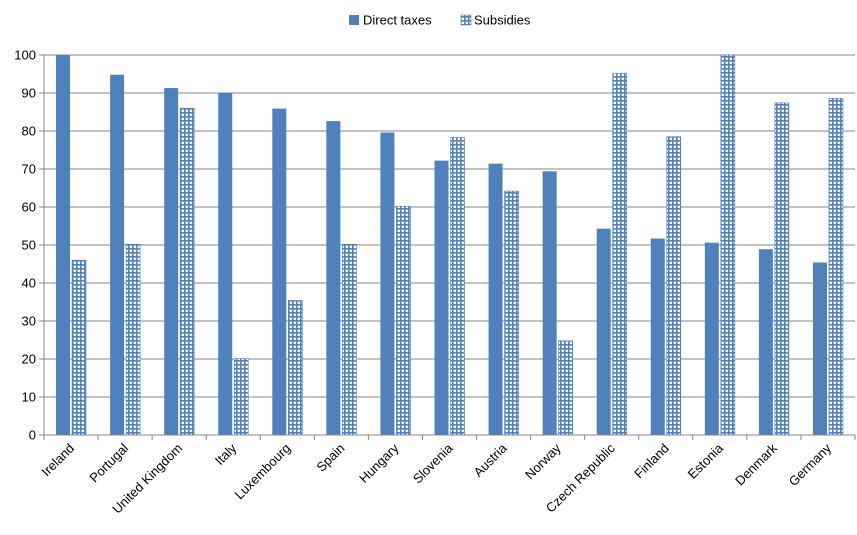  I want to click on y-tick-label: 40, so click(29, 283).